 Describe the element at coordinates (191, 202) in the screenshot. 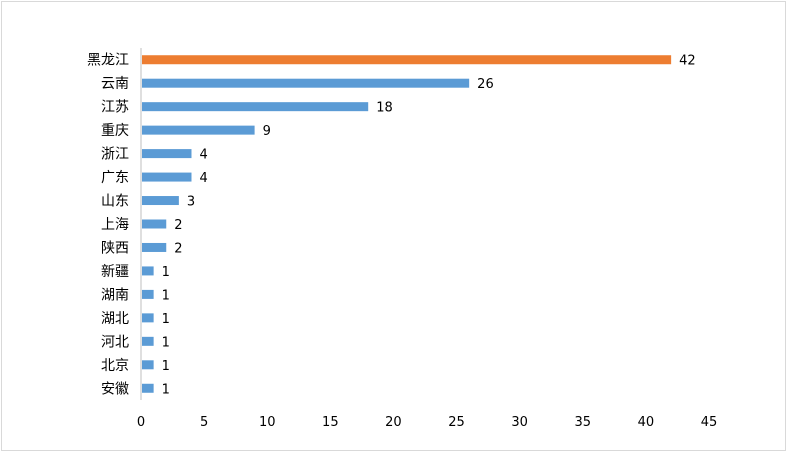

I see `data-label-6: 3` at that location.